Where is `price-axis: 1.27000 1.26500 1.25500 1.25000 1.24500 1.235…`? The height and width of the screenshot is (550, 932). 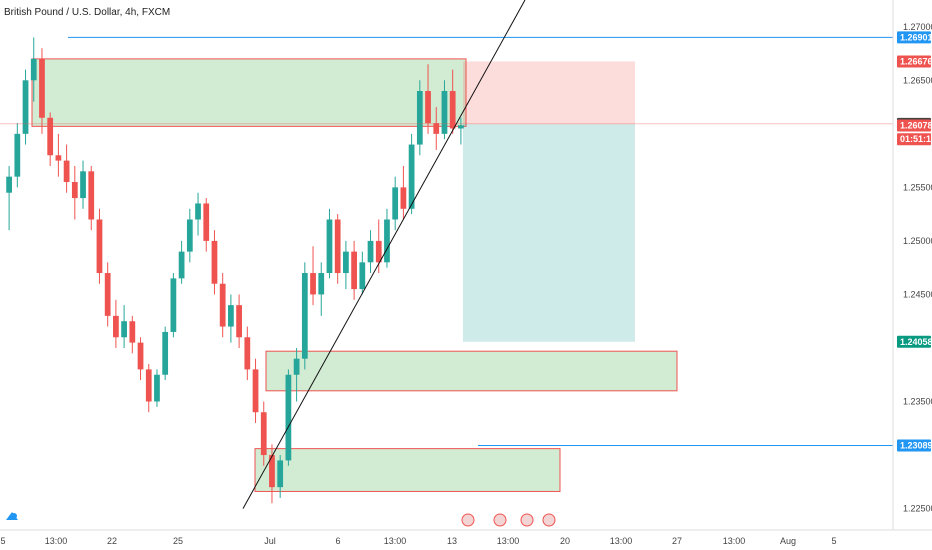 price-axis: 1.27000 1.26500 1.25500 1.25000 1.24500 1.235… is located at coordinates (917, 268).